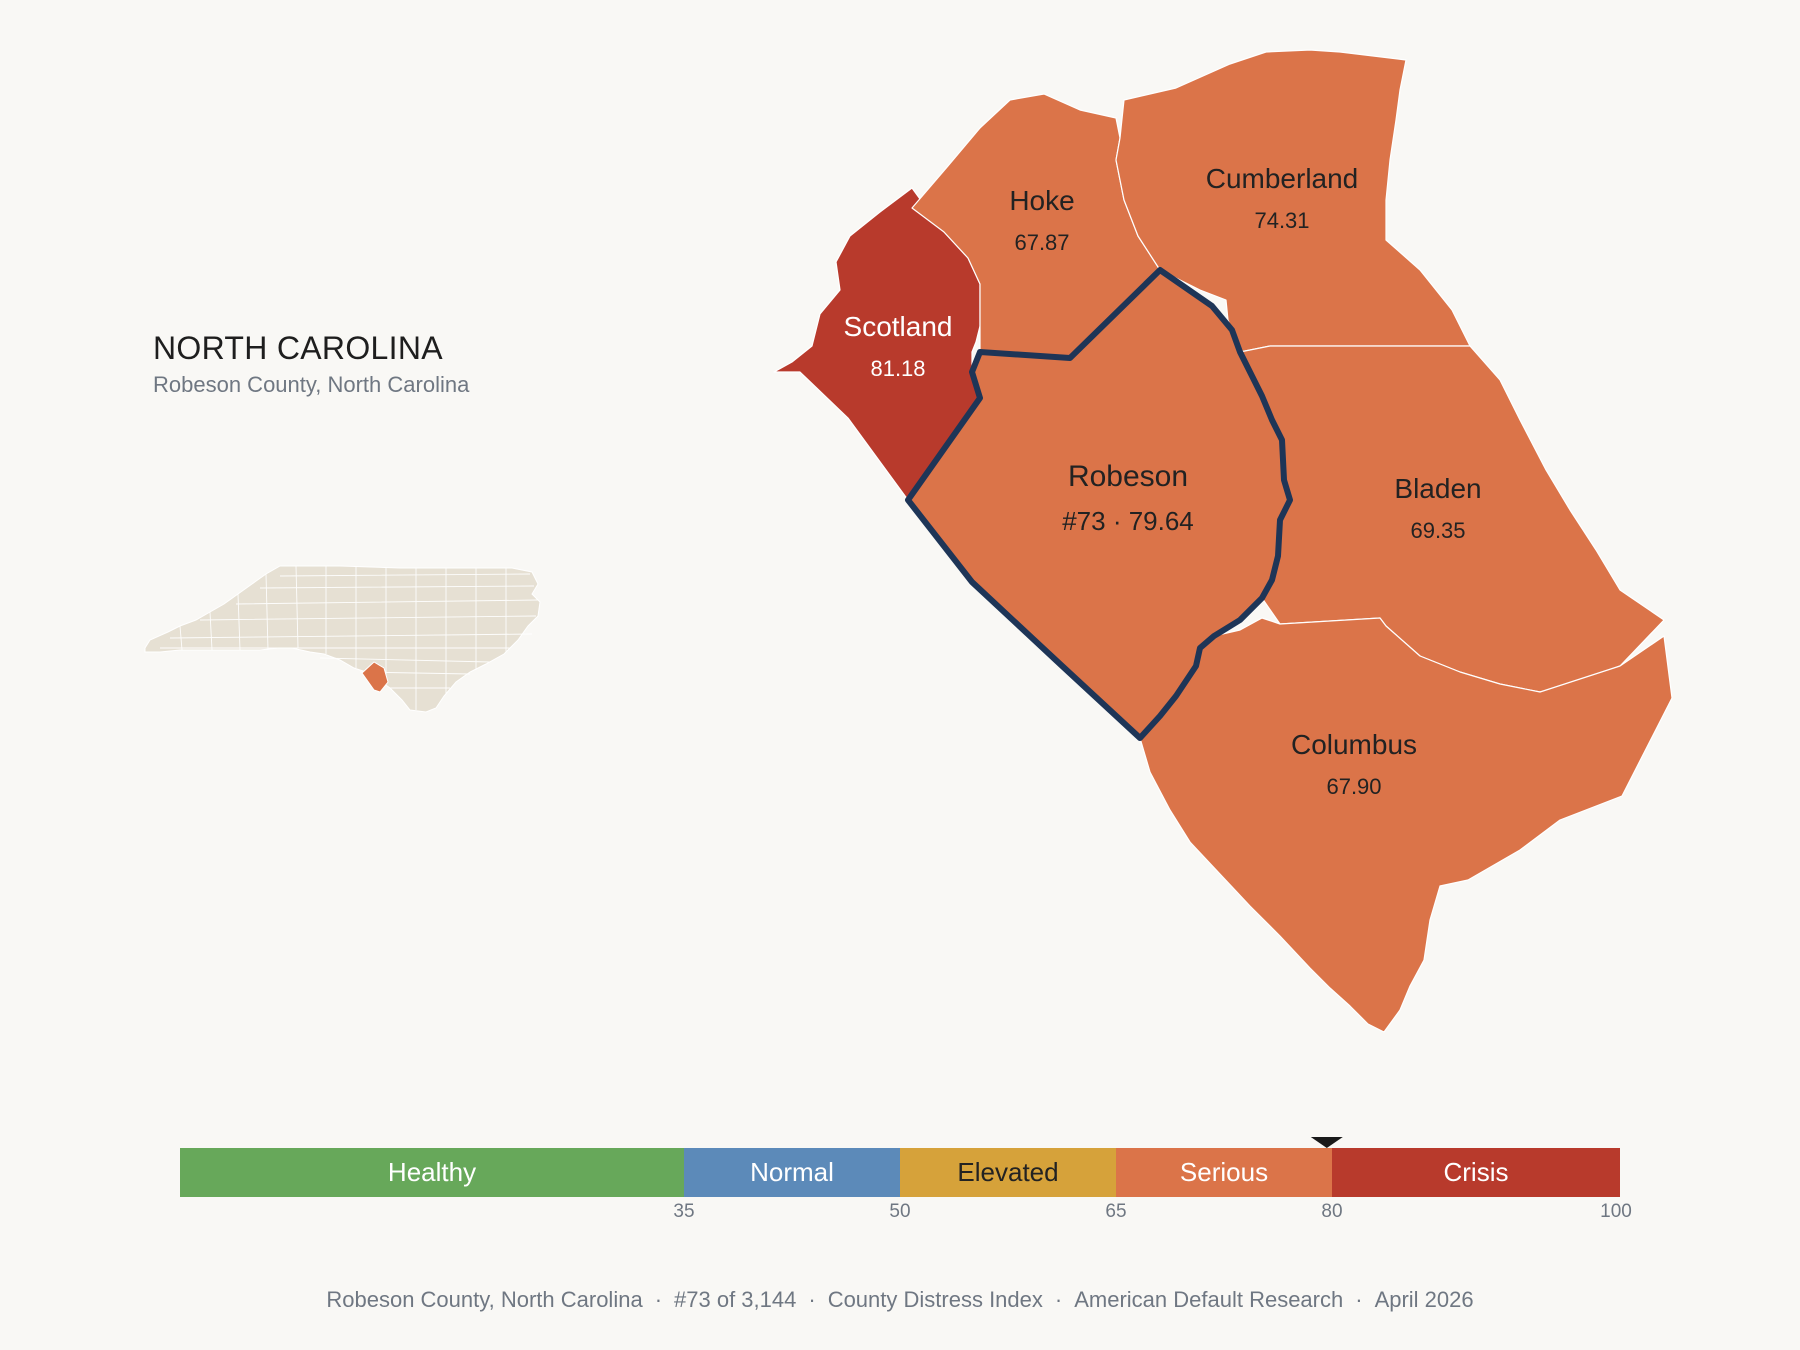  Describe the element at coordinates (1281, 220) in the screenshot. I see `county-value-cumberland: 74.31` at that location.